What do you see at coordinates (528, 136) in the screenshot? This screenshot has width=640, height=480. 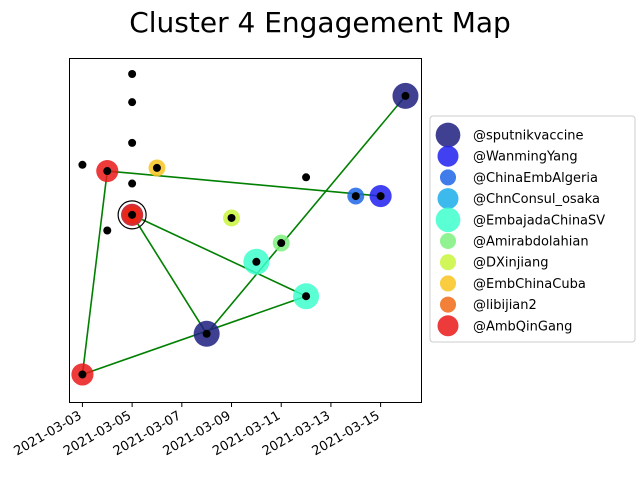 I see `legend-label-sputnikvaccine: @sputnikvaccine` at bounding box center [528, 136].